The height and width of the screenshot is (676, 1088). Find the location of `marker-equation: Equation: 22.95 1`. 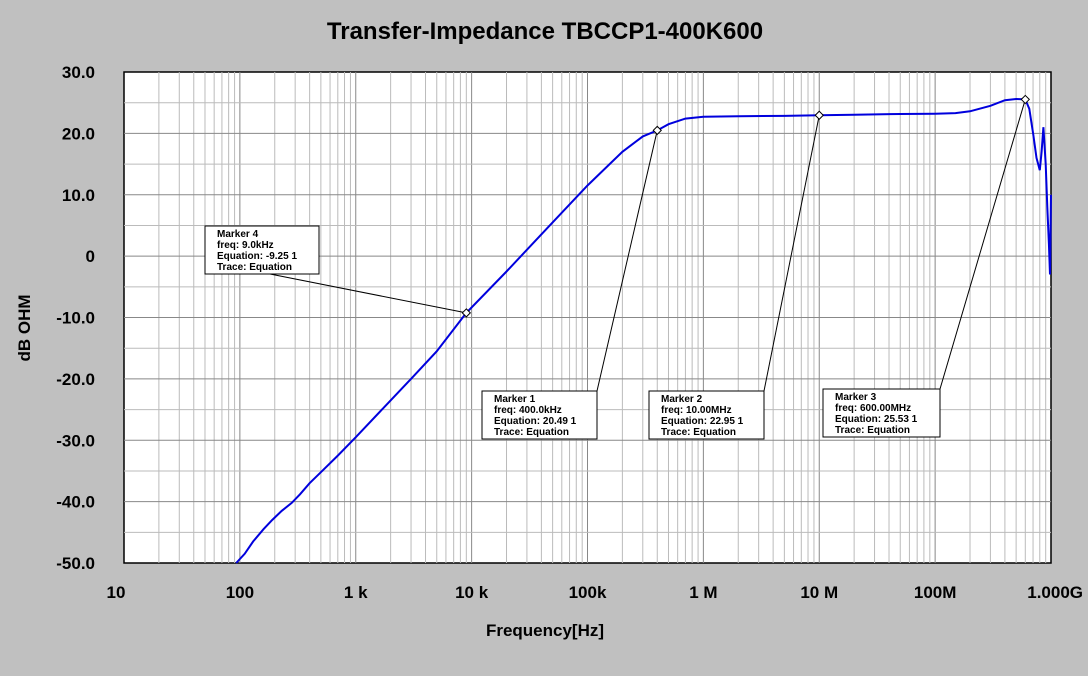

marker-equation: Equation: 22.95 1 is located at coordinates (702, 421).